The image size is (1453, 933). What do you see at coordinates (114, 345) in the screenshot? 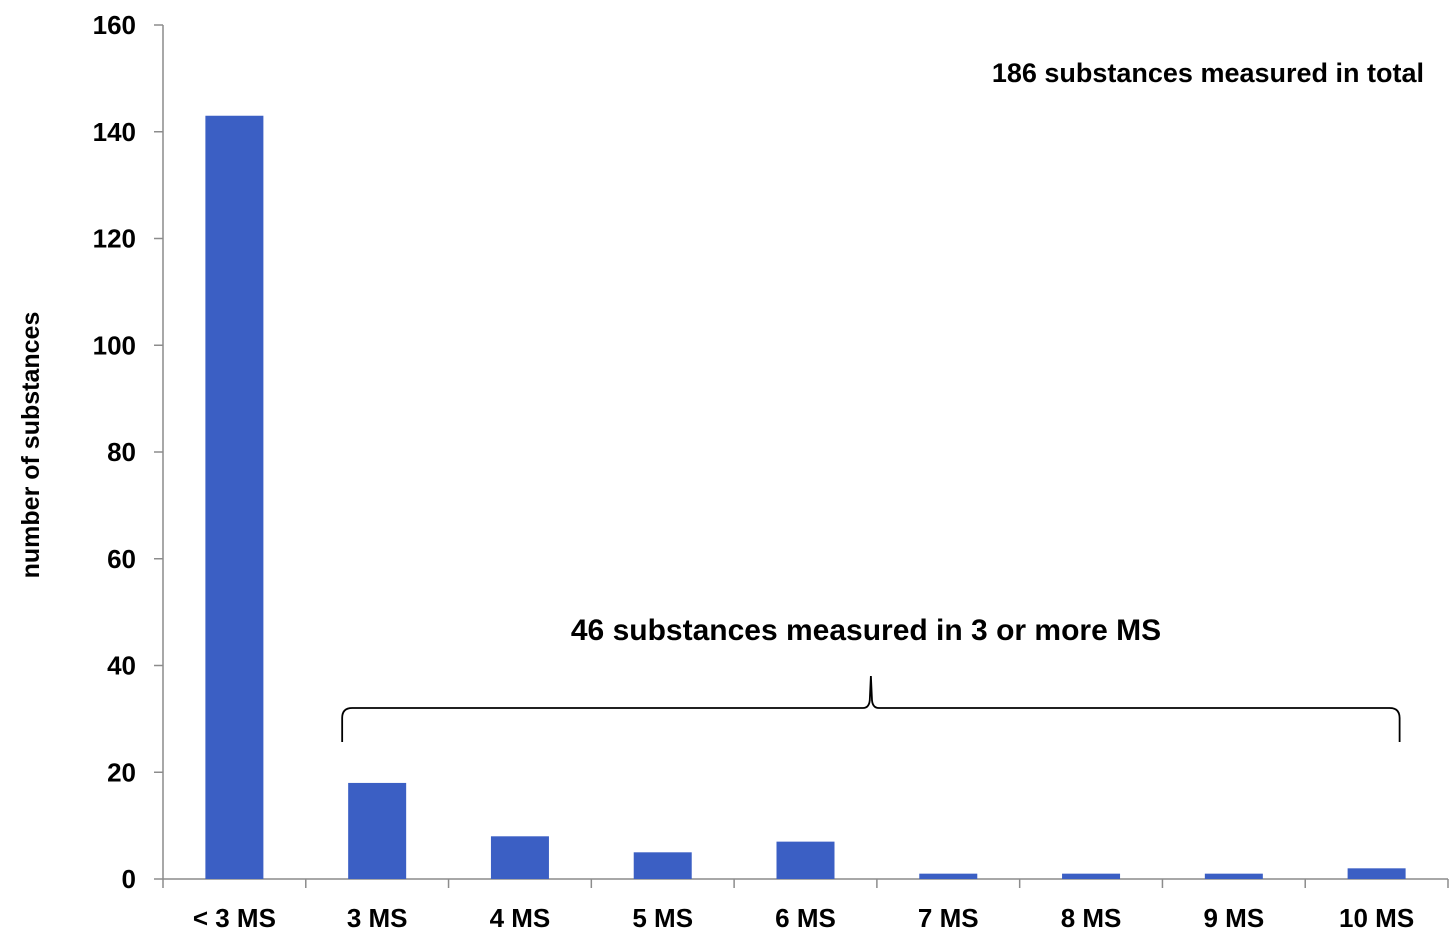
I see `y-tick-label: 100` at bounding box center [114, 345].